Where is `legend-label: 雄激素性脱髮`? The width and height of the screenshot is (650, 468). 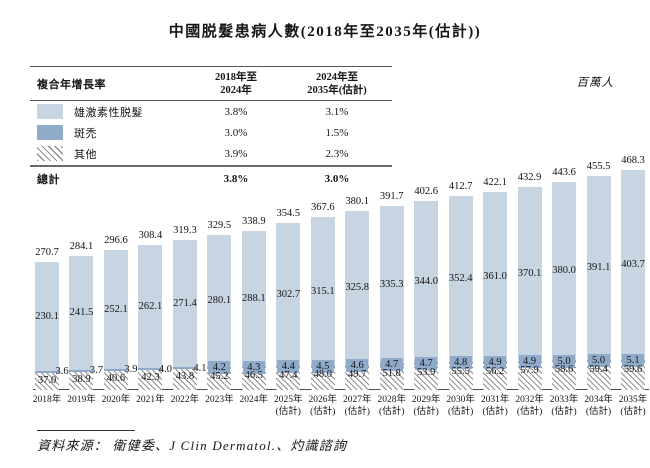
legend-label: 雄激素性脱髮 is located at coordinates (108, 112).